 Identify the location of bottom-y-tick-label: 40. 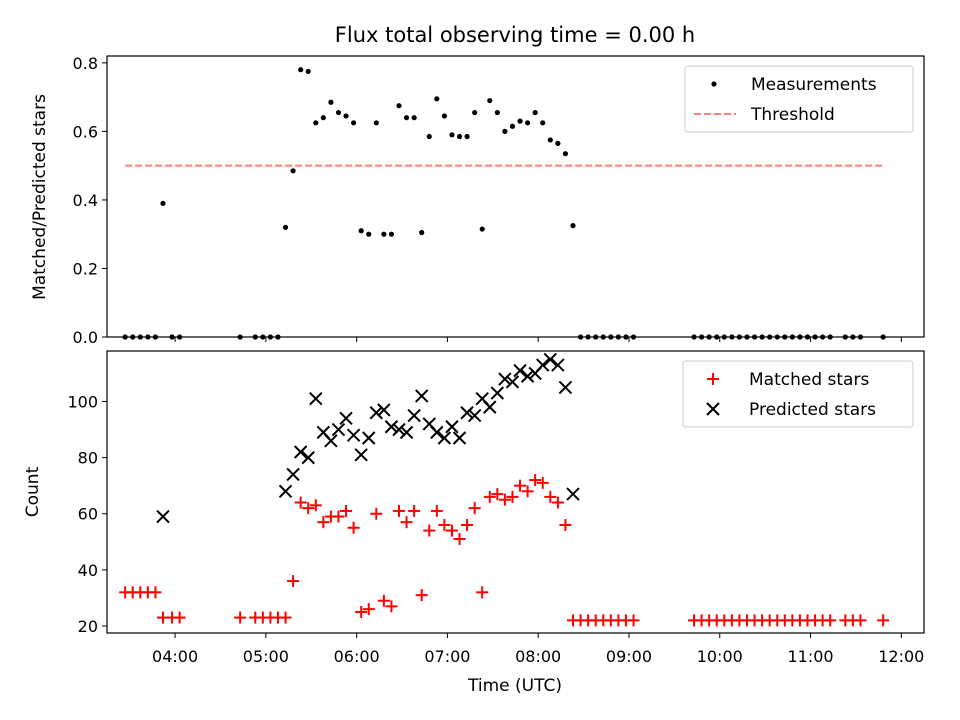
(88, 570).